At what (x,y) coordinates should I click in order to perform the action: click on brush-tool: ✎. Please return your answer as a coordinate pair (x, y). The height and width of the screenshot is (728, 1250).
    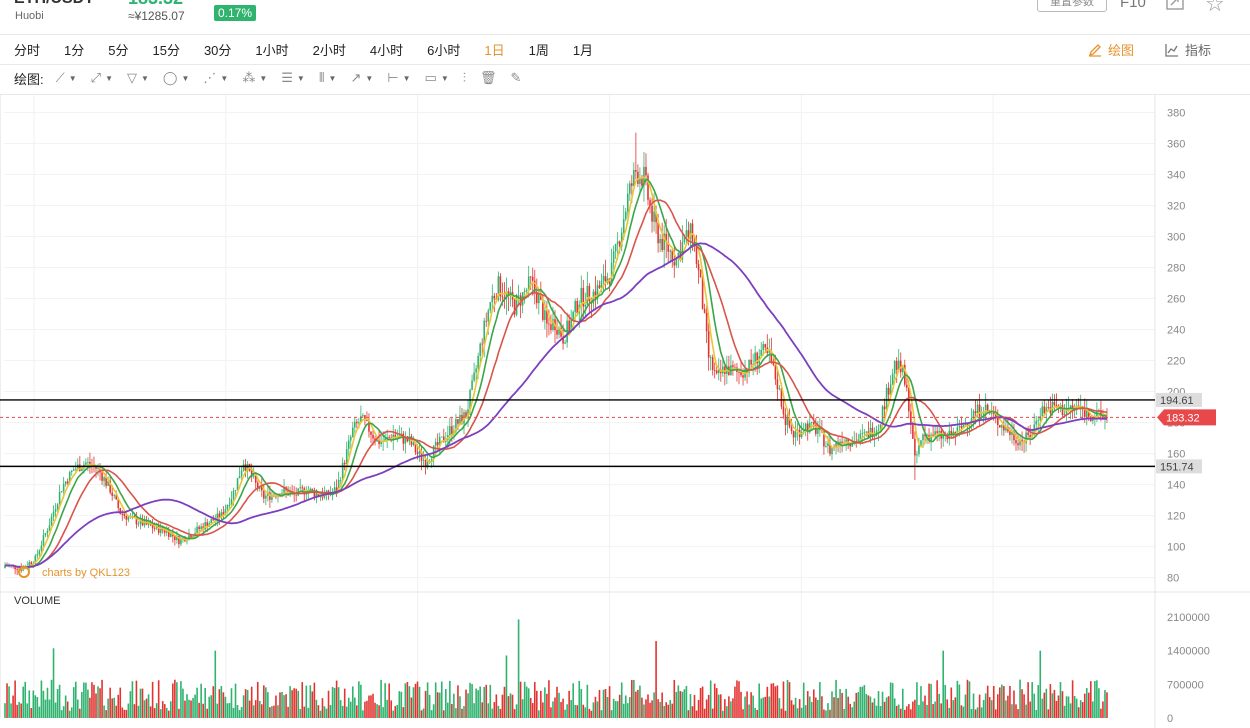
    Looking at the image, I should click on (516, 78).